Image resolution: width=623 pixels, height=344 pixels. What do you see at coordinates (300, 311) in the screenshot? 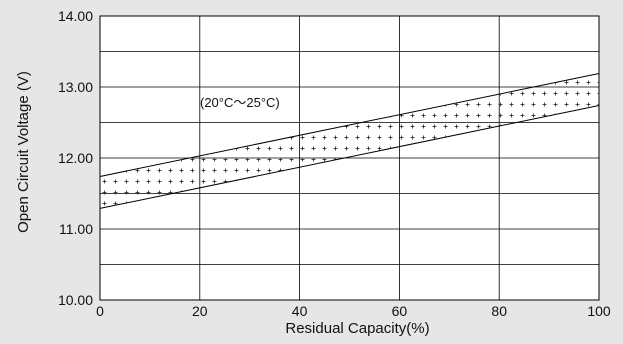
I see `x-tick-label: 40` at bounding box center [300, 311].